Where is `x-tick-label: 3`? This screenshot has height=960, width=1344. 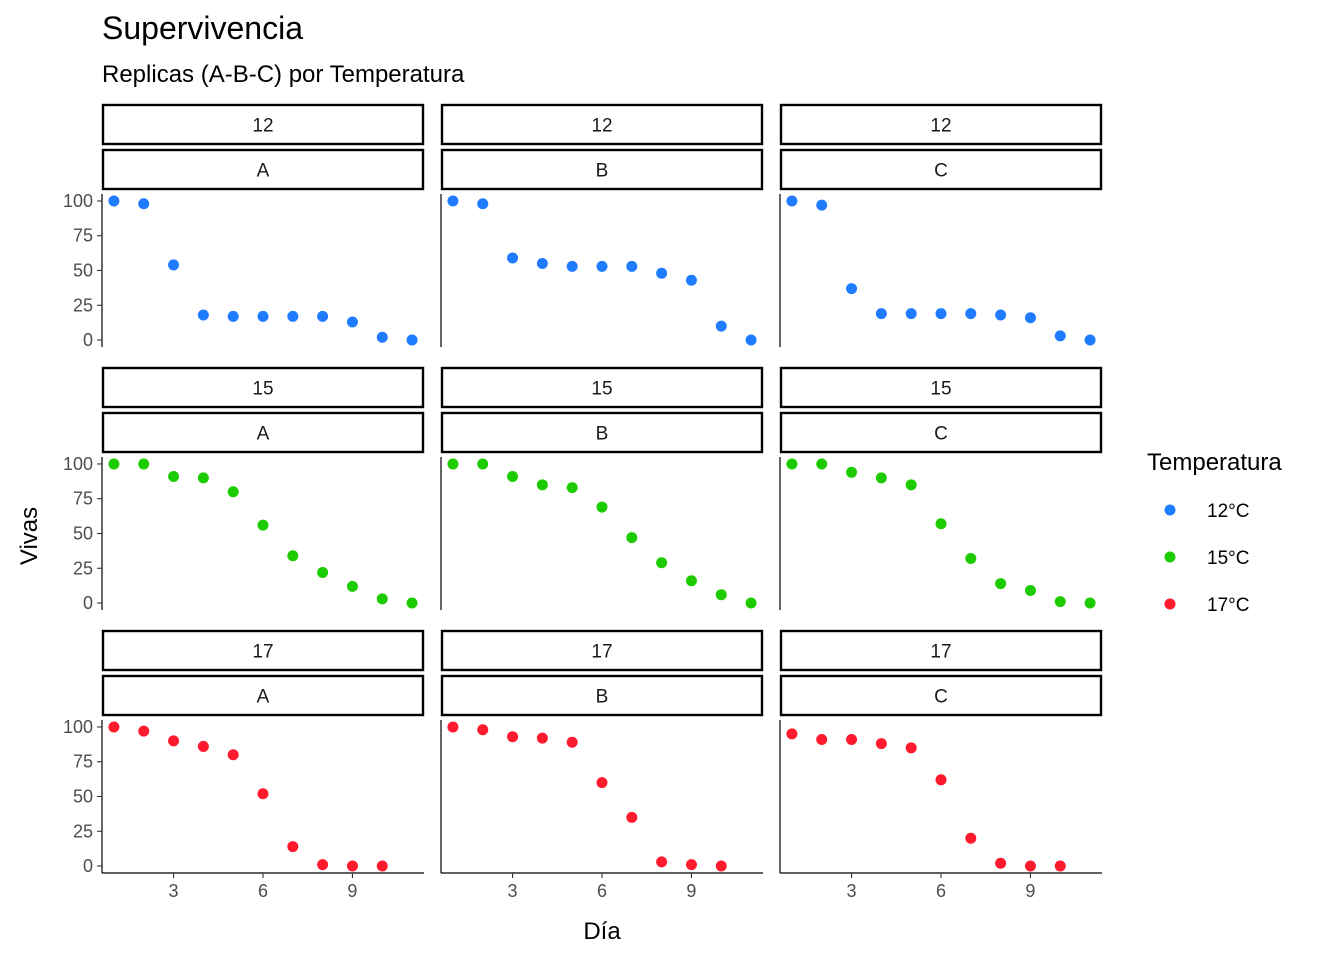
x-tick-label: 3 is located at coordinates (513, 891).